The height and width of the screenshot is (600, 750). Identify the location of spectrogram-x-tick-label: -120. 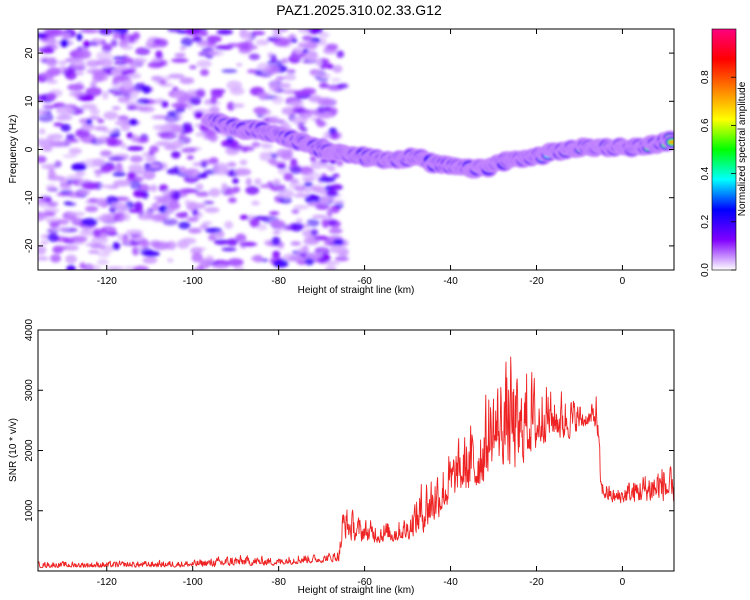
(107, 281).